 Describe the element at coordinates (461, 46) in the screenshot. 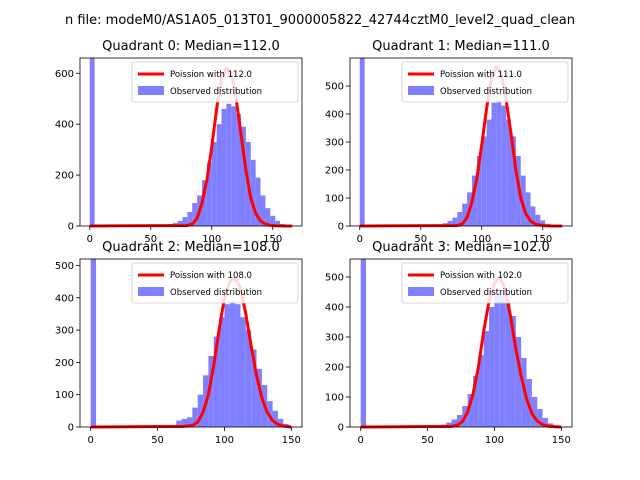

I see `chart-title: Quadrant 1: Median=111.0` at that location.